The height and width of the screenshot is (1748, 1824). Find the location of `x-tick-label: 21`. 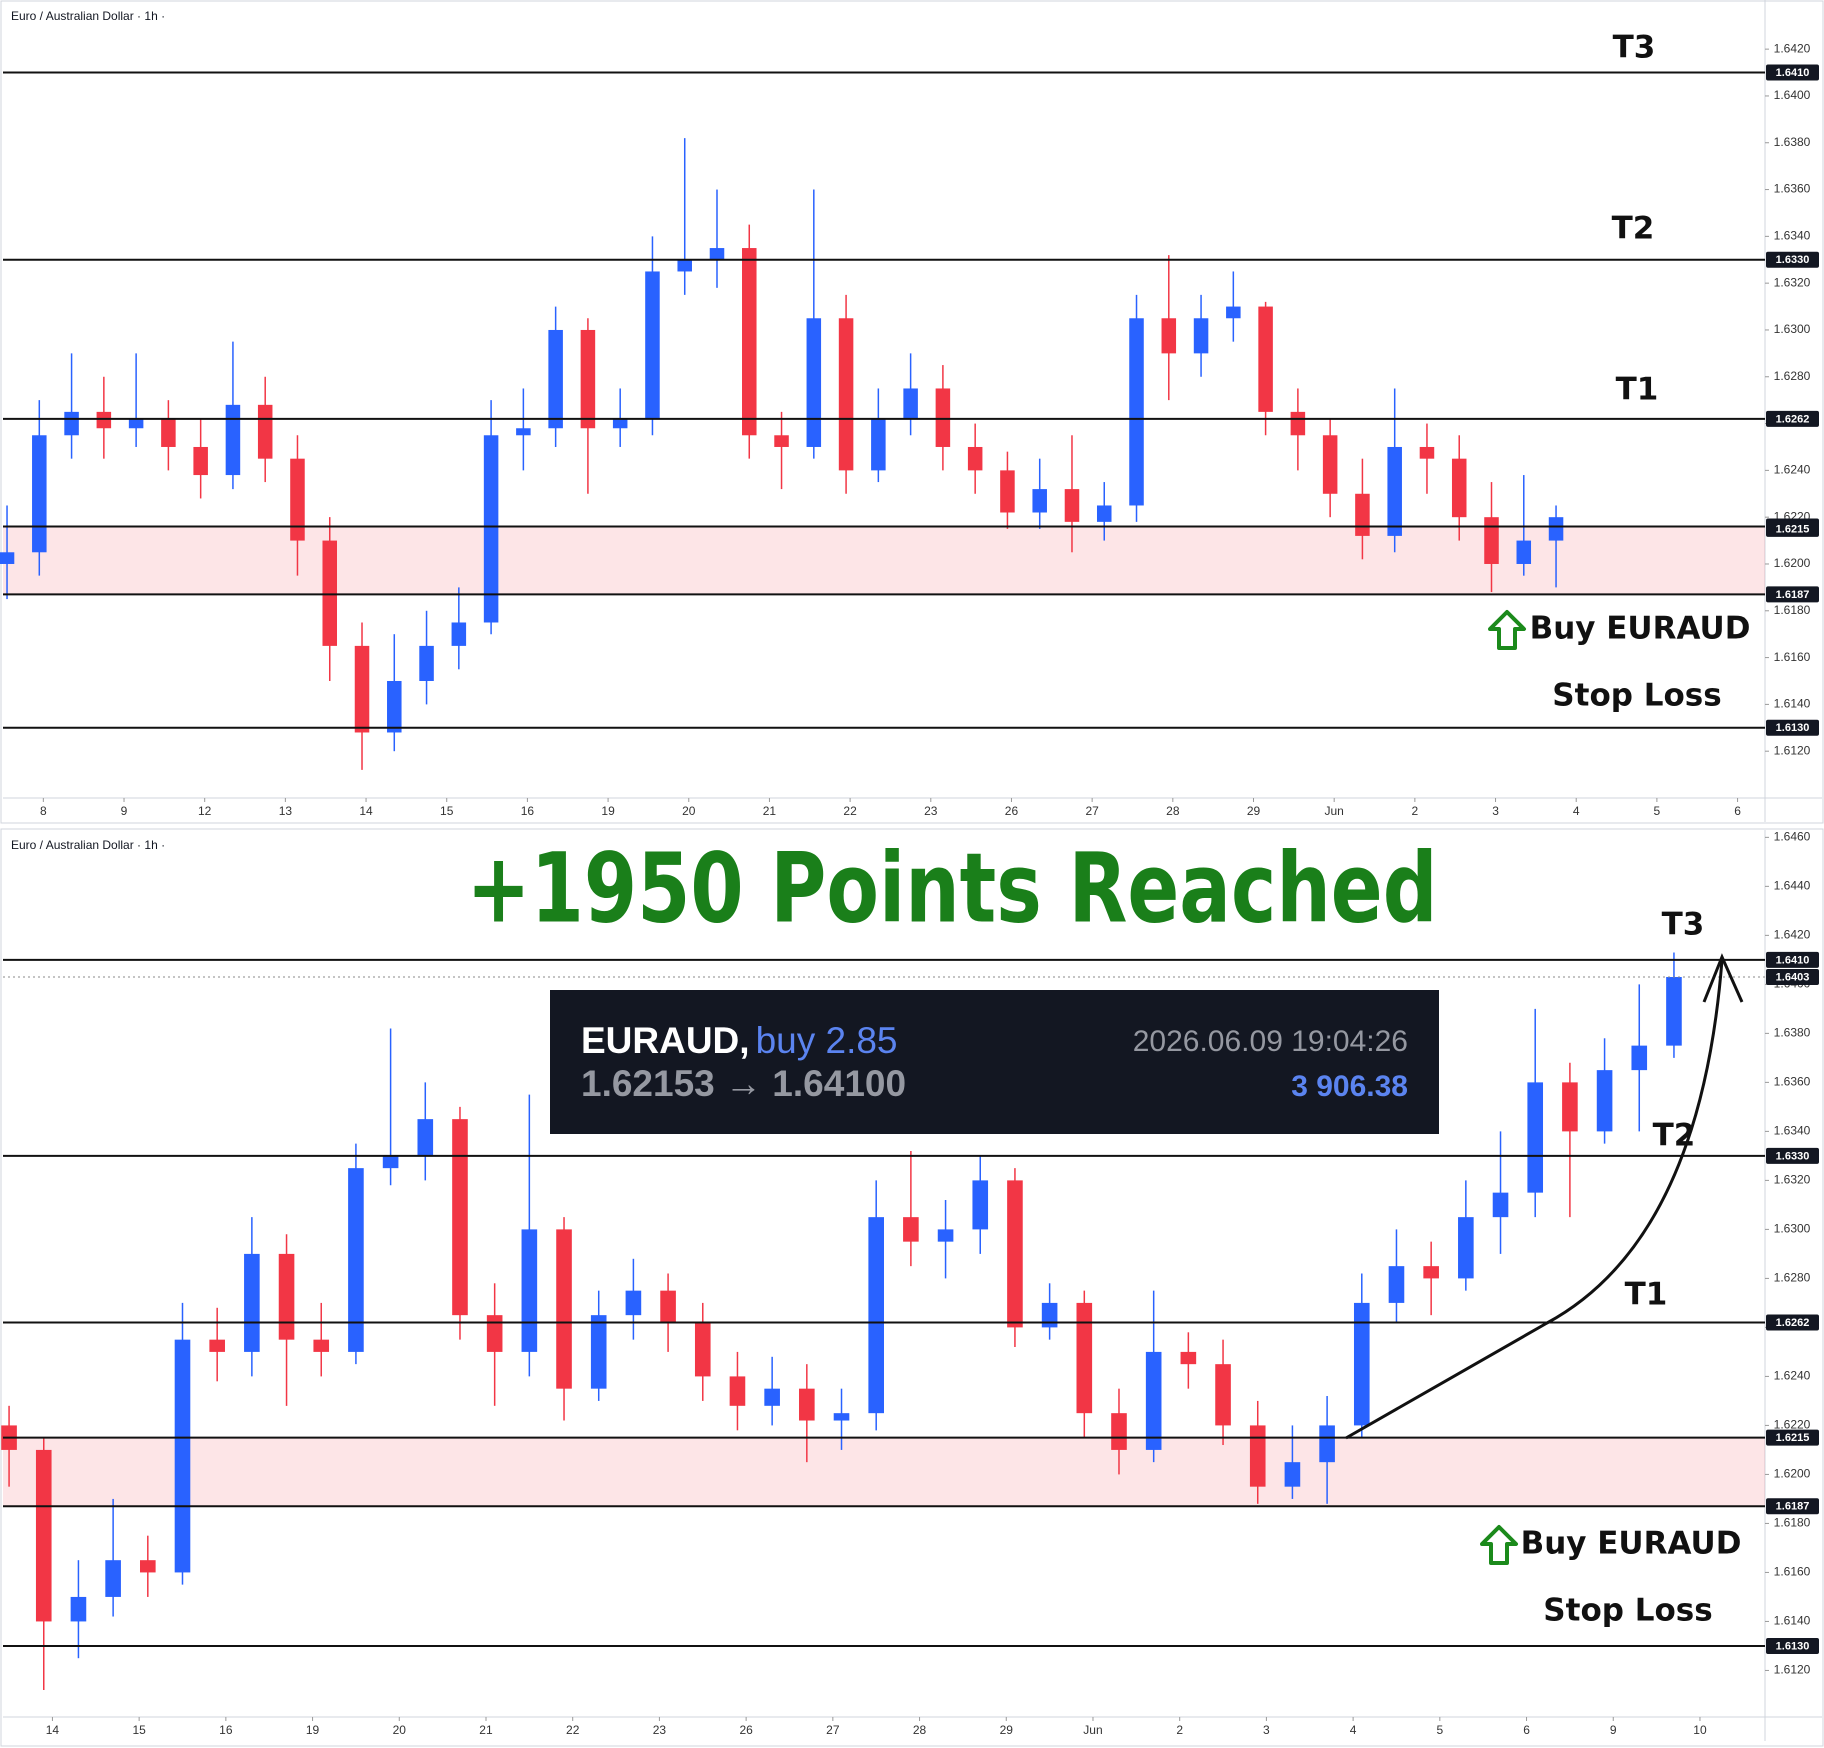

x-tick-label: 21 is located at coordinates (770, 811).